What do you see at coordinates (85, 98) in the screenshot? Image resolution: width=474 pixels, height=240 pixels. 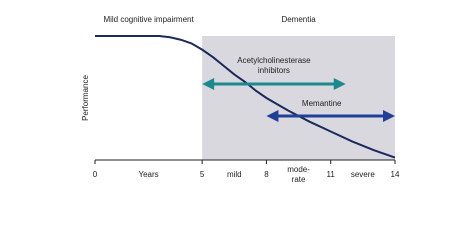 I see `y-axis-label: Performance` at bounding box center [85, 98].